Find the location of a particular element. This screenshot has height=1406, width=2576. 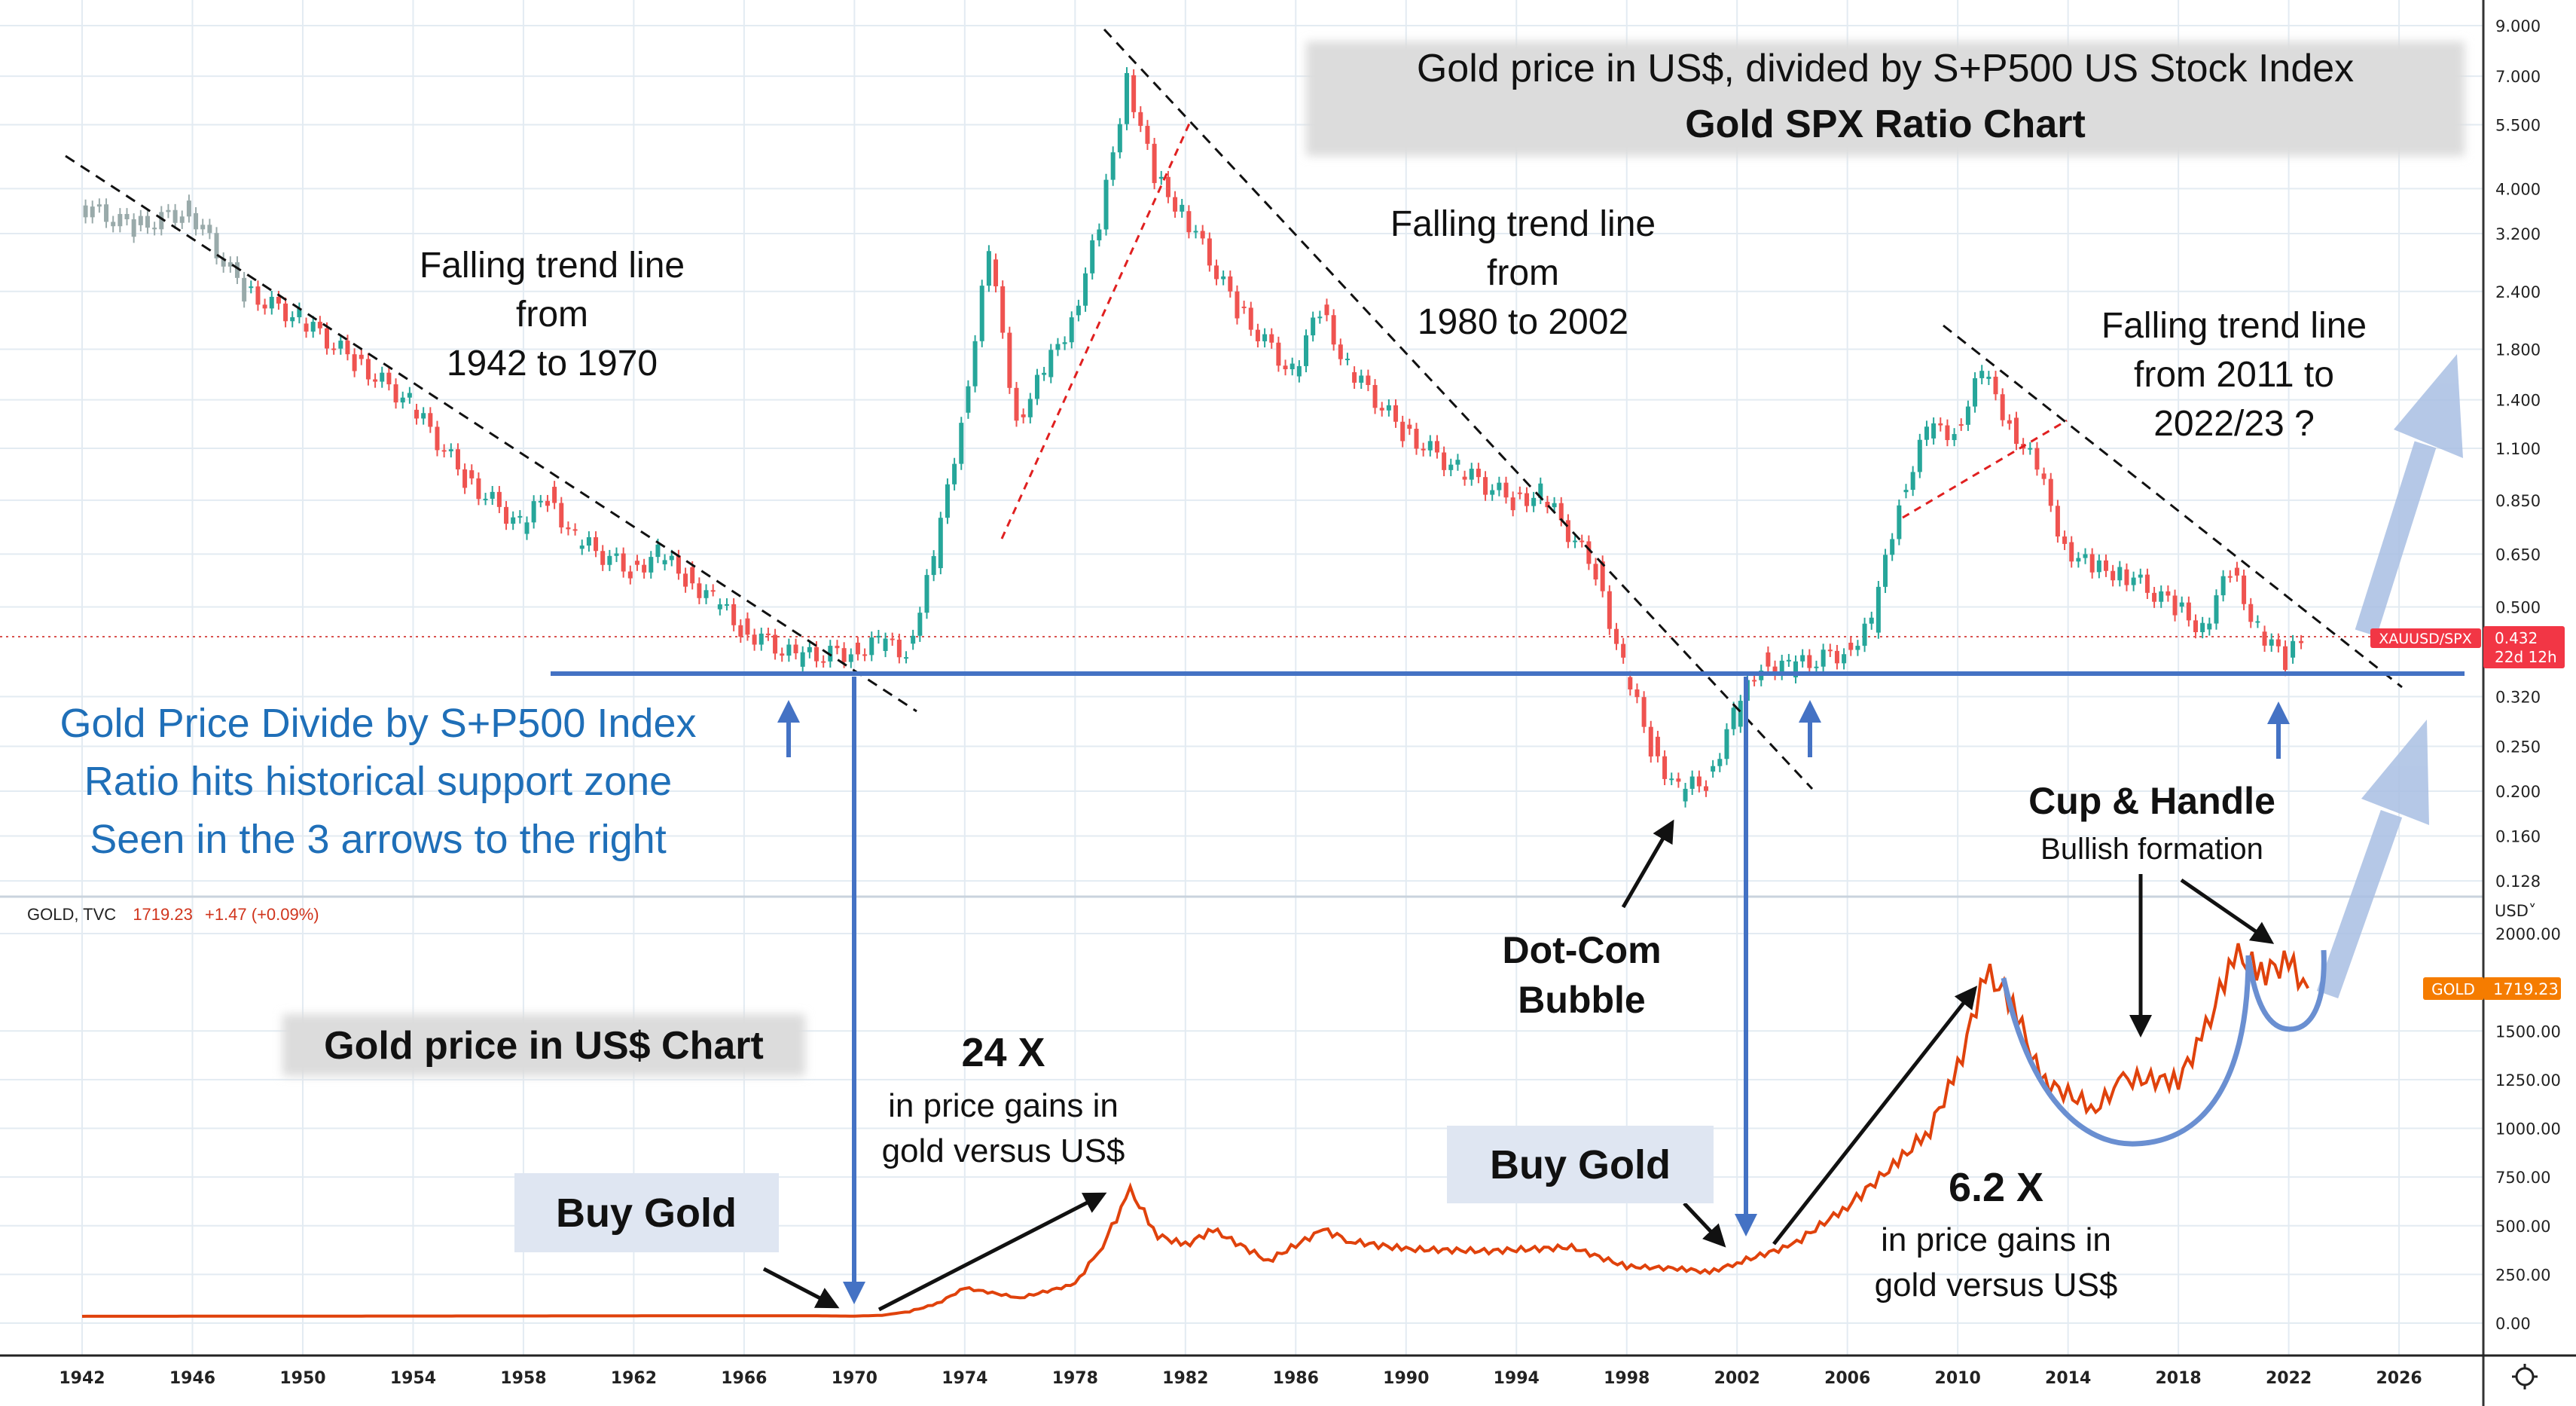

buy-gold-label-1: Buy Gold is located at coordinates (647, 1213).